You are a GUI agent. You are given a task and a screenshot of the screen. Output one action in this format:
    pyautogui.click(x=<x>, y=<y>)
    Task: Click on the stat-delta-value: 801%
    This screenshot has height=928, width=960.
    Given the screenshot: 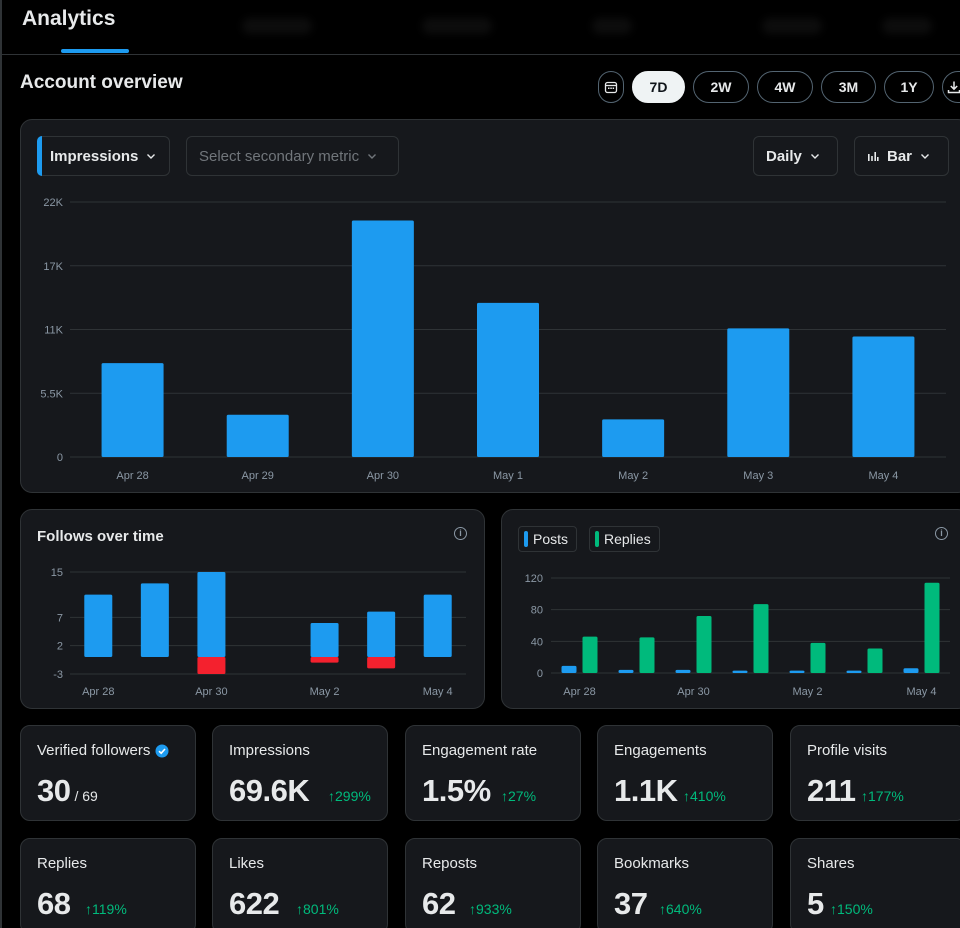 What is the action you would take?
    pyautogui.click(x=321, y=909)
    